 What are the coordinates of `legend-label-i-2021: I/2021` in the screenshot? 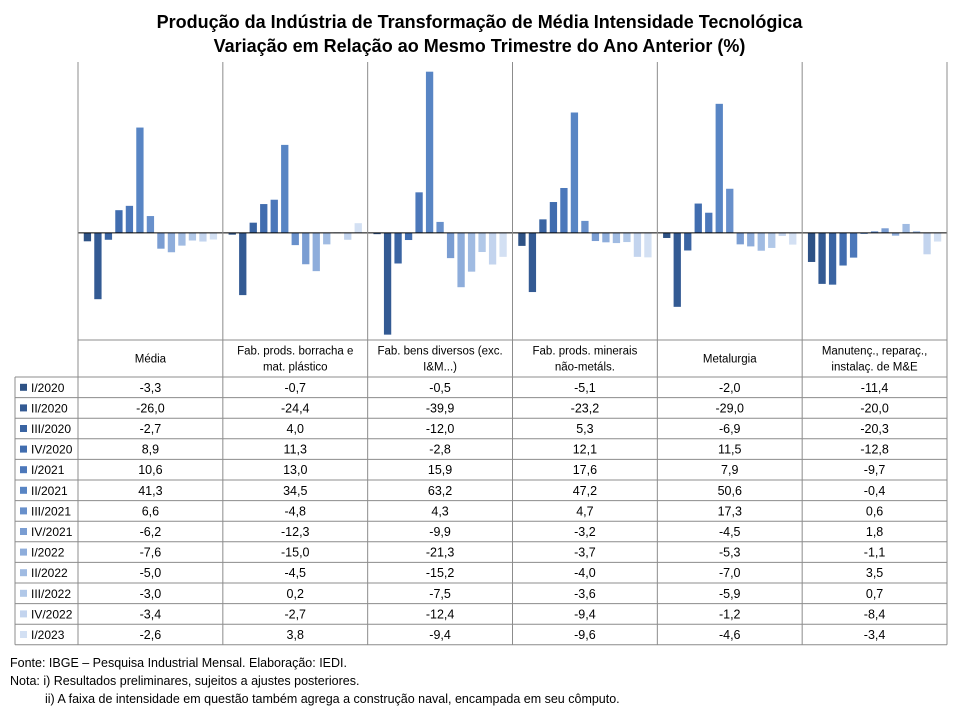 It's located at (48, 470).